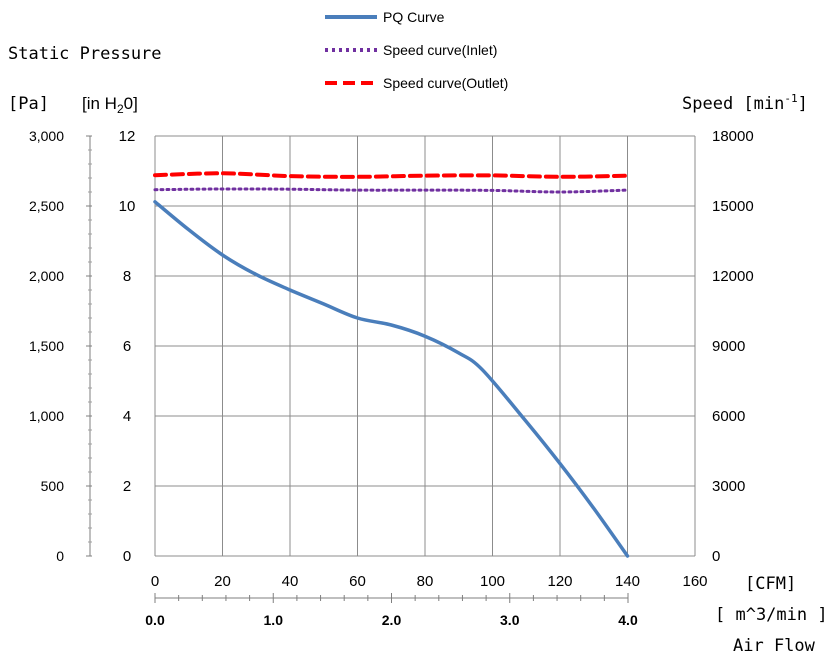 The image size is (830, 655). What do you see at coordinates (274, 620) in the screenshot?
I see `m3min-tick-label: 1.0` at bounding box center [274, 620].